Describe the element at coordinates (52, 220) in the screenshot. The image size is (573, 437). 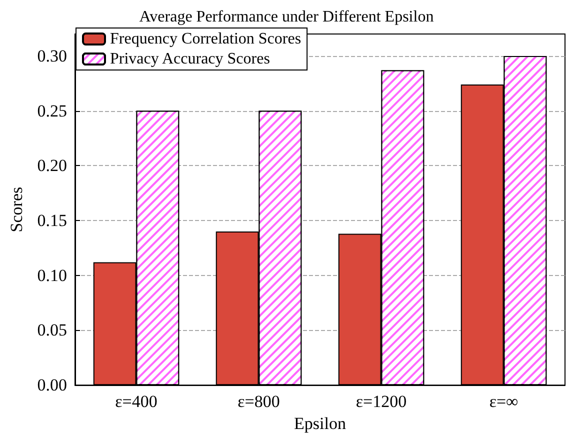
I see `y-tick-label: 0.15` at that location.